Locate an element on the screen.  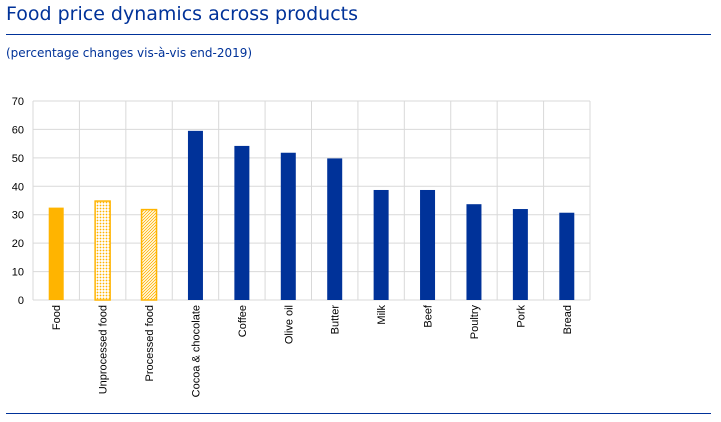
bar-unprocessed-food is located at coordinates (102, 250).